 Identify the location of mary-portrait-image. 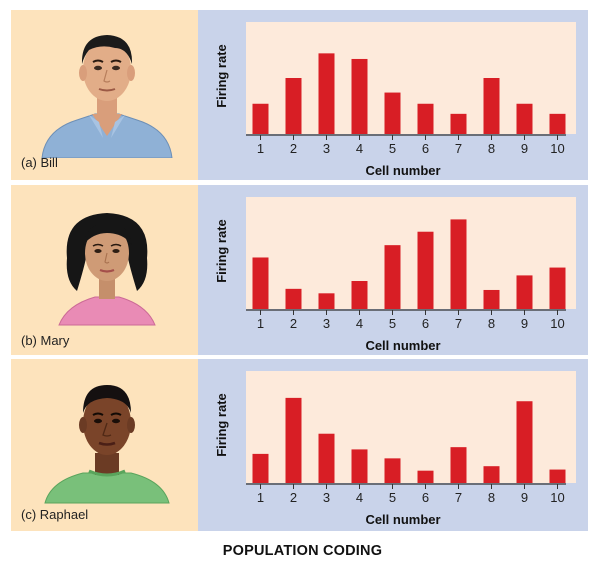
(107, 269).